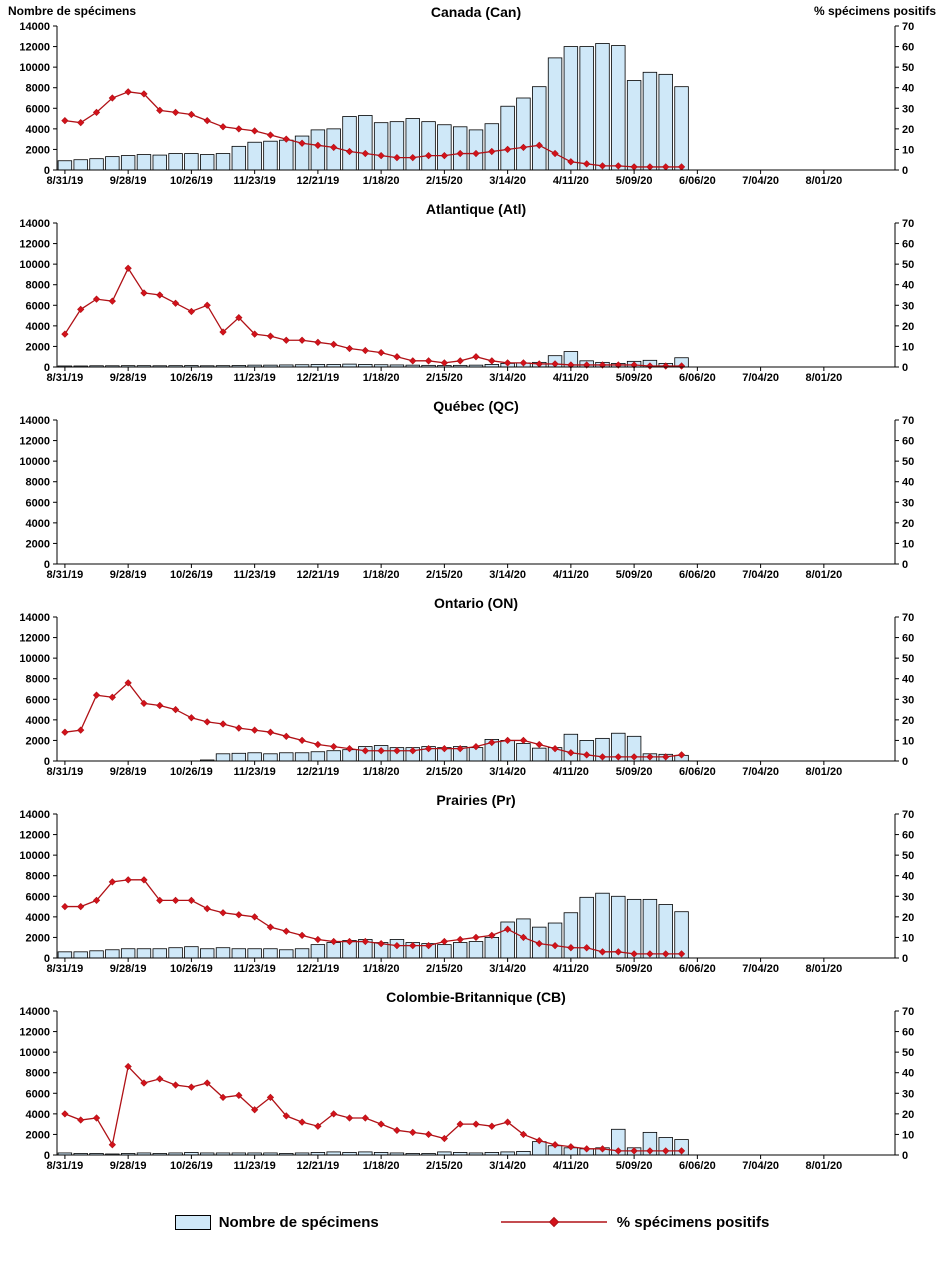 The width and height of the screenshot is (944, 1264). What do you see at coordinates (381, 181) in the screenshot?
I see `svg-text: 1/18/20` at bounding box center [381, 181].